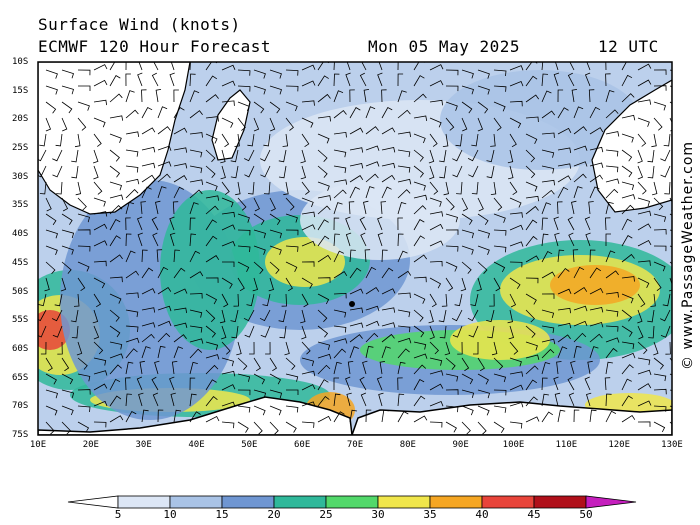 The width and height of the screenshot is (700, 525). What do you see at coordinates (302, 445) in the screenshot?
I see `lon-label: 60E` at bounding box center [302, 445].